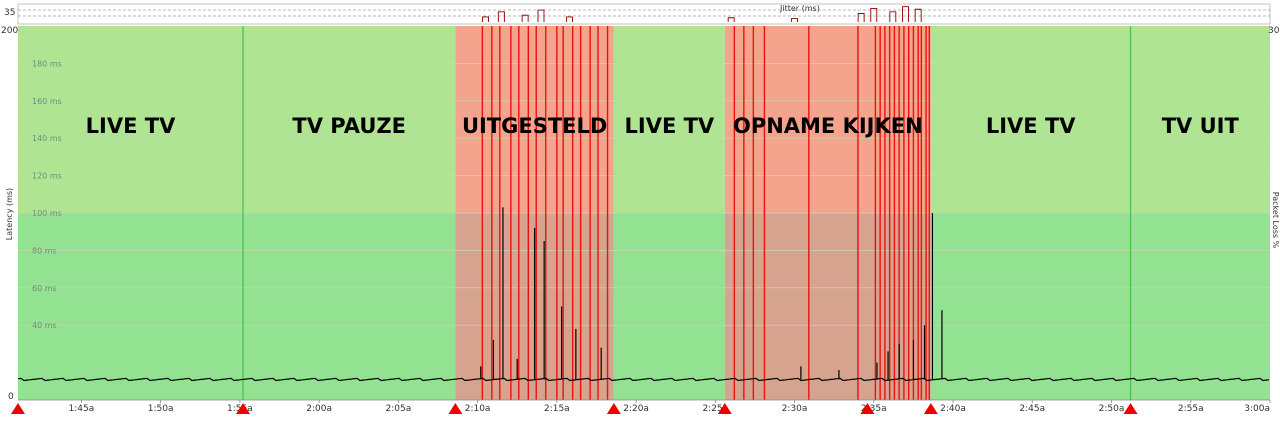 The width and height of the screenshot is (1280, 423). What do you see at coordinates (398, 409) in the screenshot?
I see `x-tick-label: 2:05a` at bounding box center [398, 409].